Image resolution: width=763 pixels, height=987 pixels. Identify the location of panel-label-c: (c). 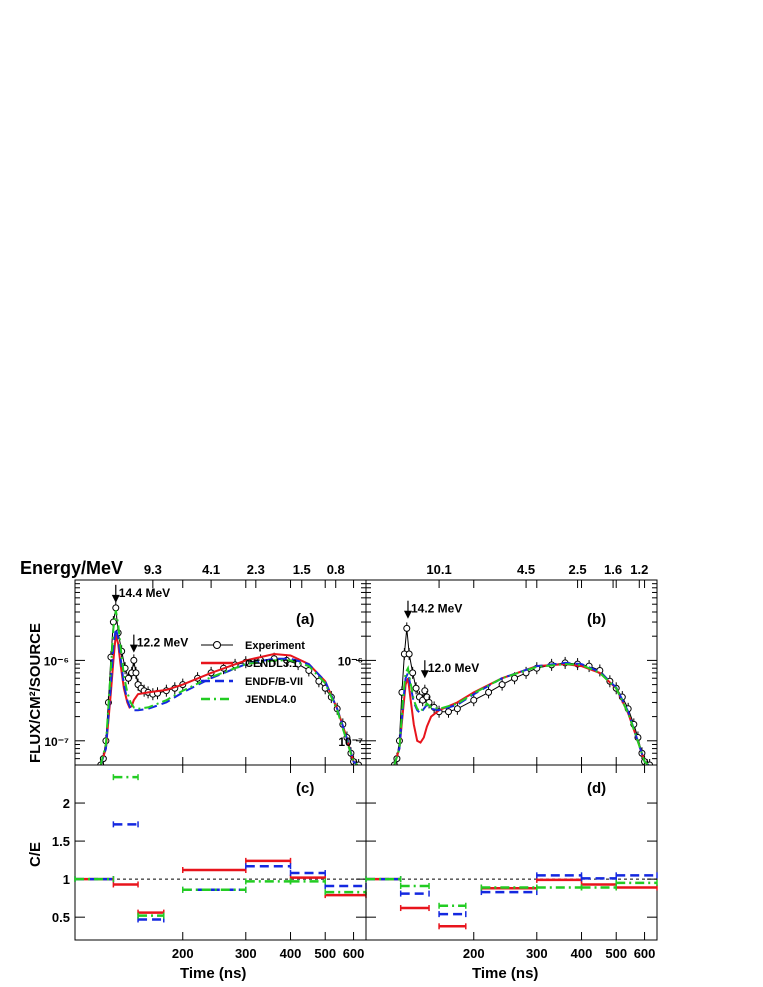
(305, 788).